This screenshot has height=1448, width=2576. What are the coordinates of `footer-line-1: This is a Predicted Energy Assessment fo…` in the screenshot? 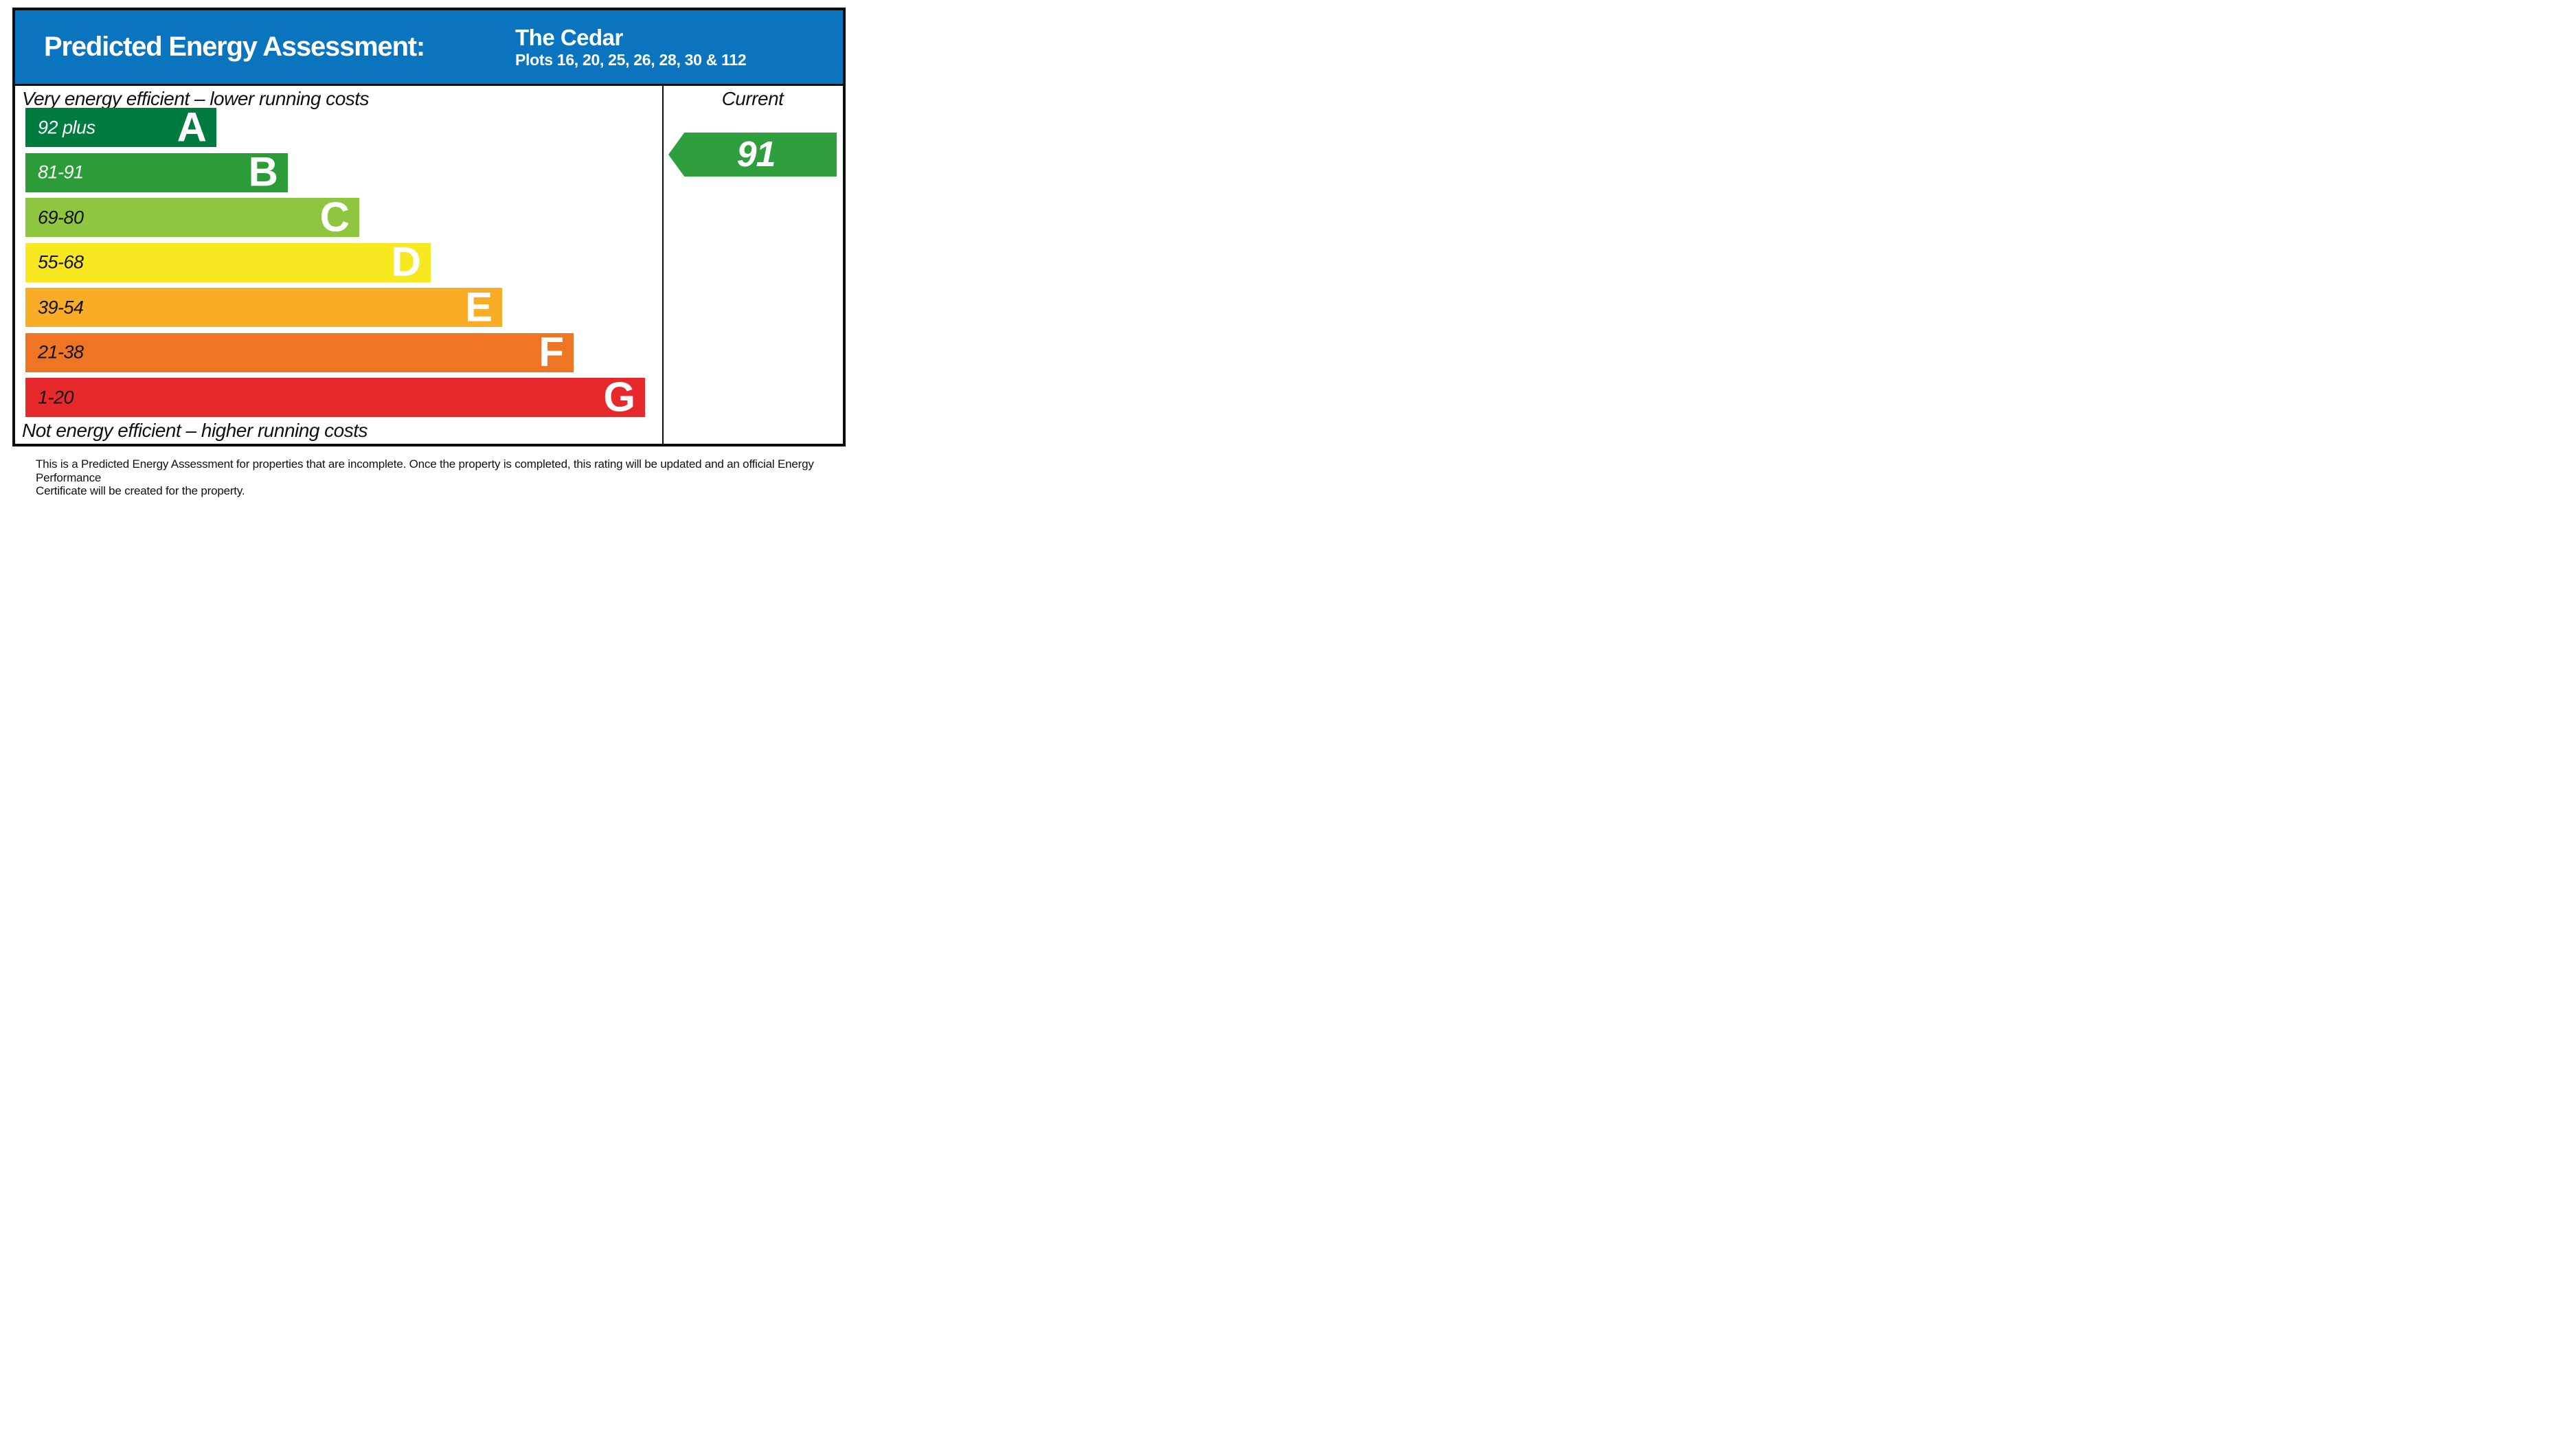 It's located at (425, 470).